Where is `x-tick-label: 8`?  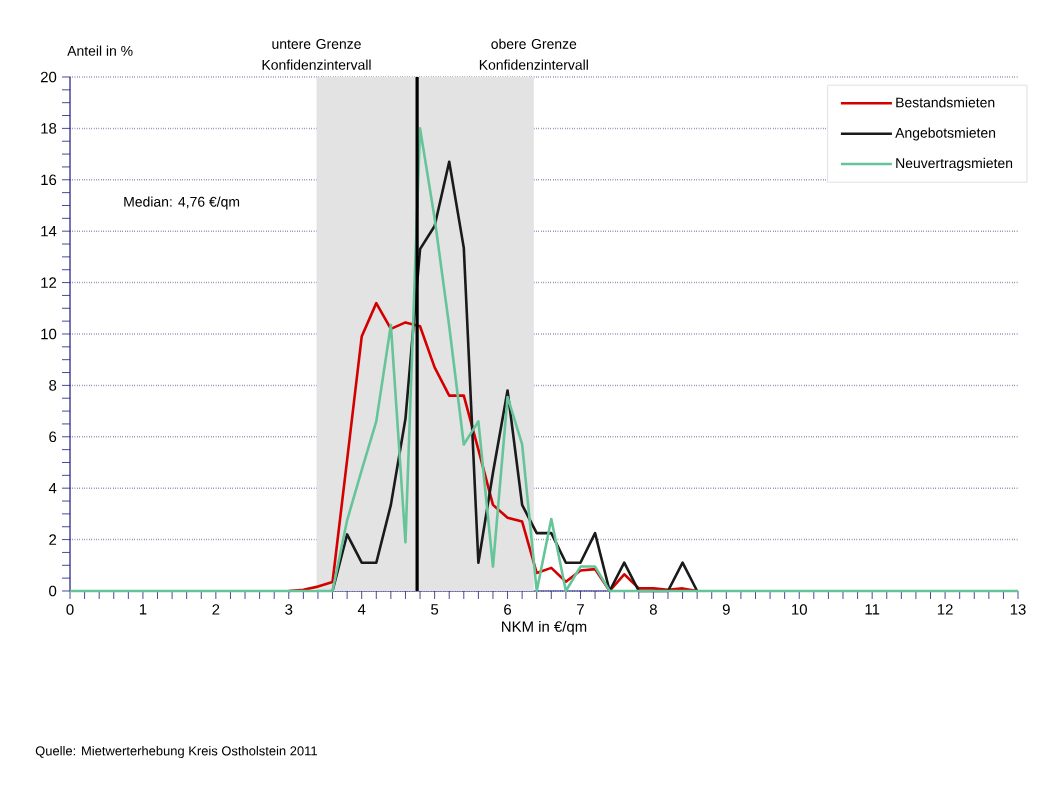
x-tick-label: 8 is located at coordinates (653, 609).